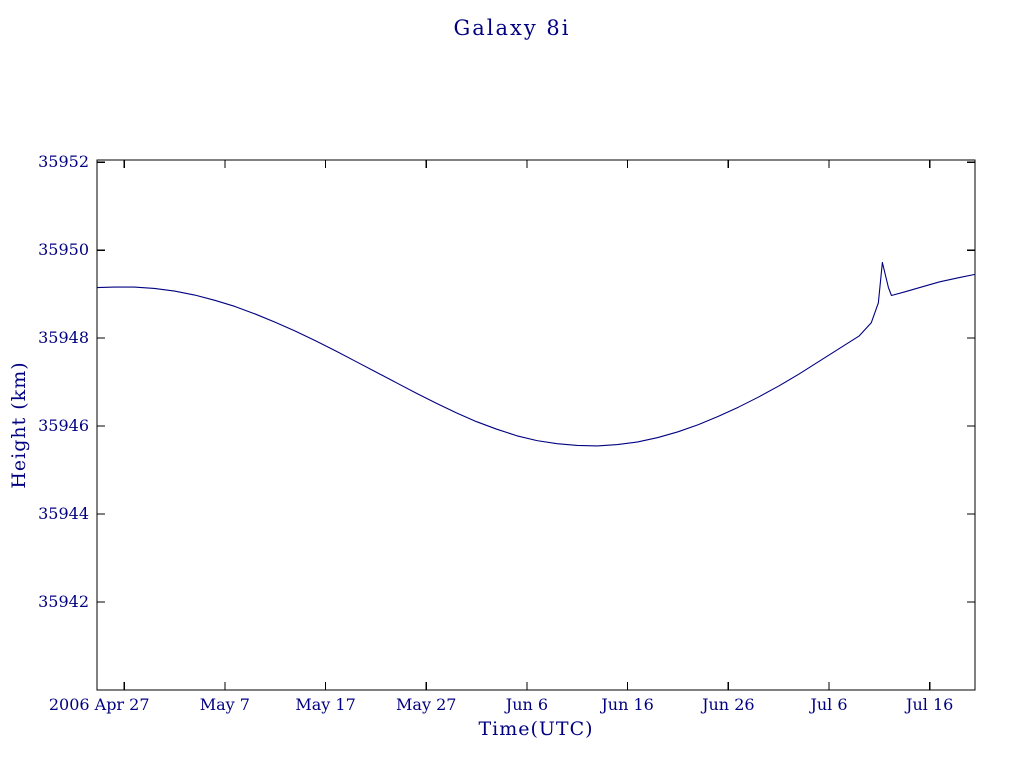  What do you see at coordinates (99, 704) in the screenshot?
I see `x-tick-label: 2006 Apr 27` at bounding box center [99, 704].